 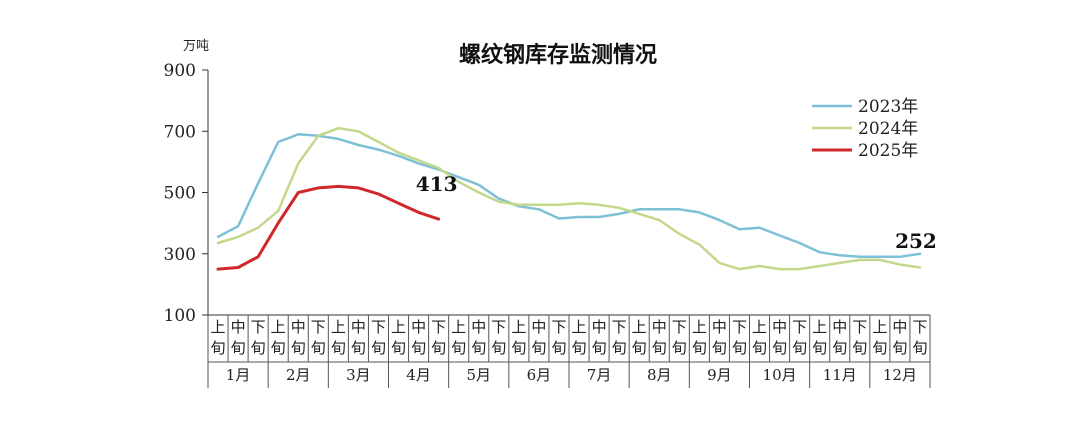 What do you see at coordinates (418, 375) in the screenshot?
I see `month-label: 4月` at bounding box center [418, 375].